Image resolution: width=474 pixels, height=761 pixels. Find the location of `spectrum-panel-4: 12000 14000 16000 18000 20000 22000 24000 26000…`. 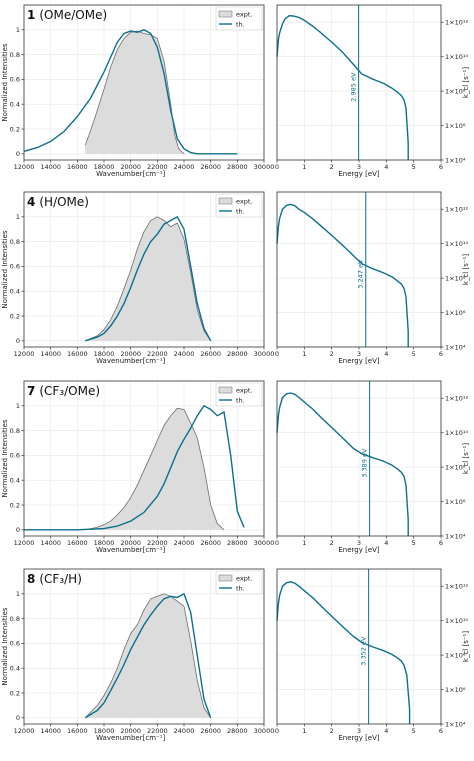

spectrum-panel-4: 12000 14000 16000 18000 20000 22000 24000 26000… is located at coordinates (137, 278).